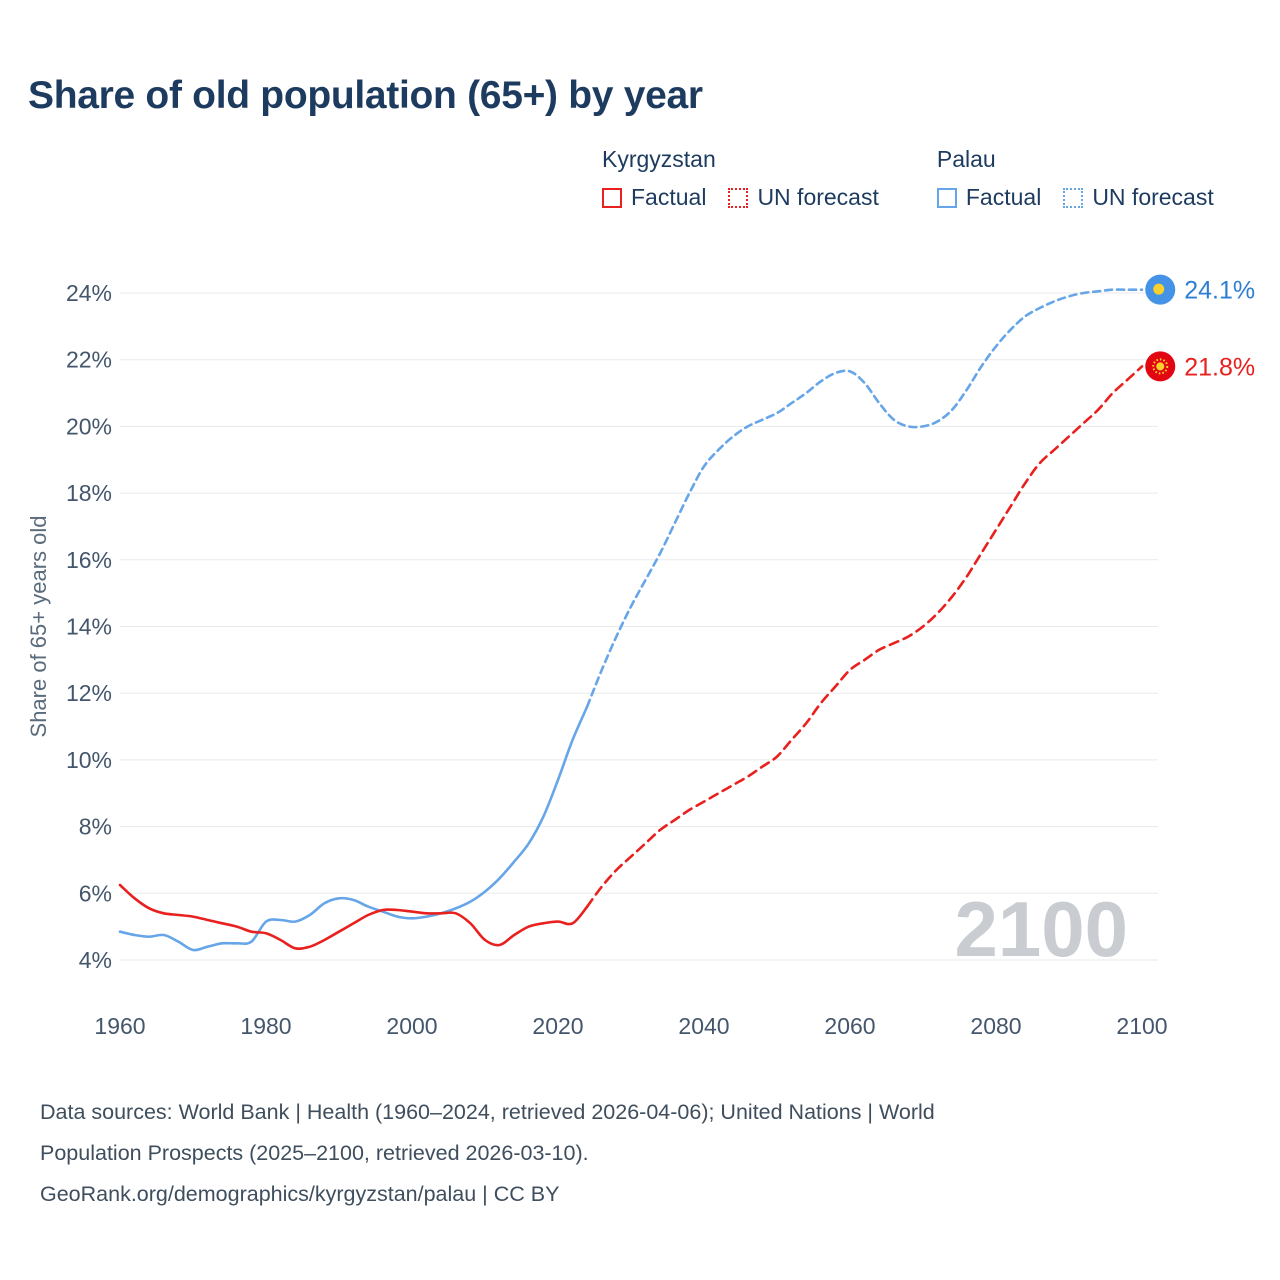 Image resolution: width=1280 pixels, height=1280 pixels. Describe the element at coordinates (89, 426) in the screenshot. I see `y-tick-label: 20%` at that location.